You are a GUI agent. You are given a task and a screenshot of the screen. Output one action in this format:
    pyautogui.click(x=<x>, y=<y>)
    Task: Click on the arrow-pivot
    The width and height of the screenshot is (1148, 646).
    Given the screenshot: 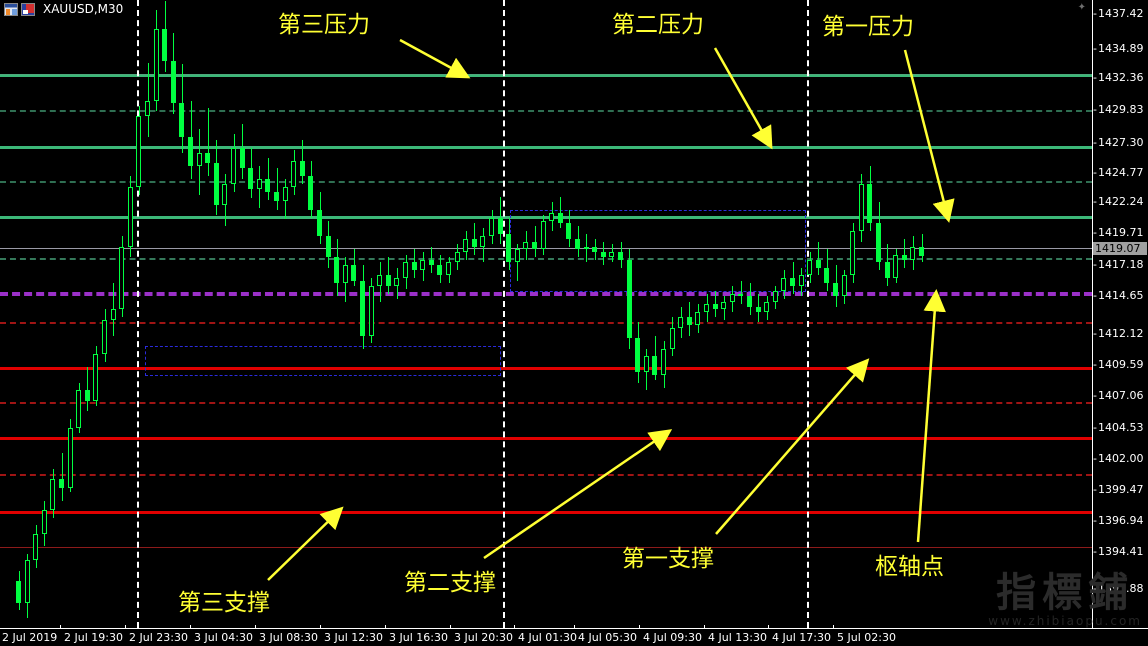 What is the action you would take?
    pyautogui.click(x=931, y=416)
    